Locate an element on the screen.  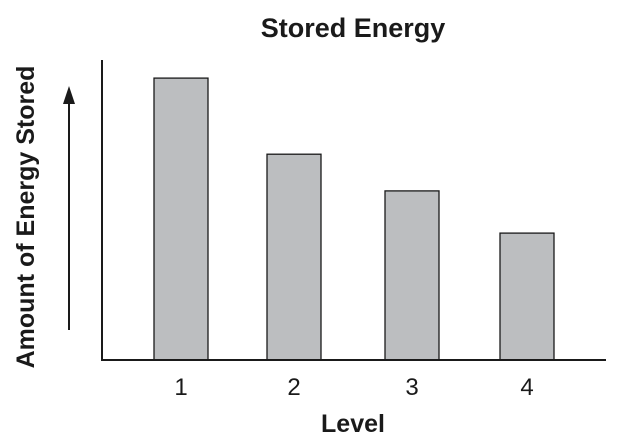
chart-title: Stored Energy is located at coordinates (353, 28).